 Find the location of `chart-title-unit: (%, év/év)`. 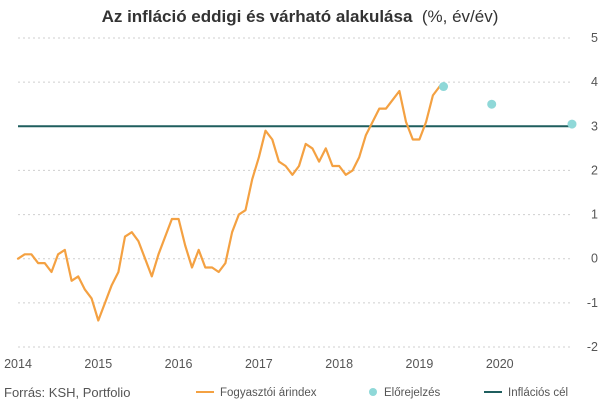

chart-title-unit: (%, év/év) is located at coordinates (460, 16).